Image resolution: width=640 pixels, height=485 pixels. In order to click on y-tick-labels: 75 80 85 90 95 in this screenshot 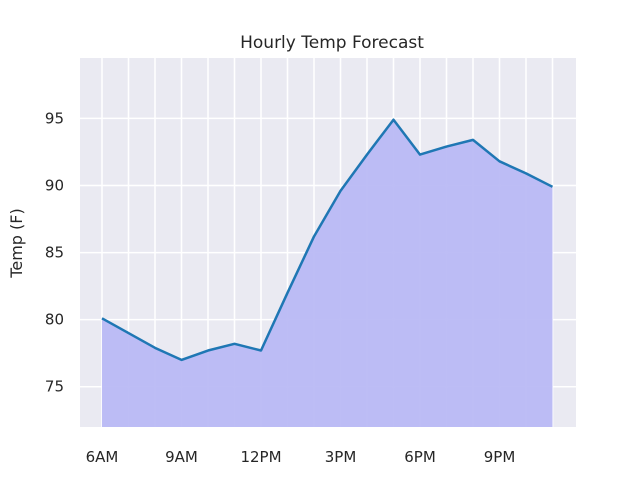, I will do `click(54, 252)`.